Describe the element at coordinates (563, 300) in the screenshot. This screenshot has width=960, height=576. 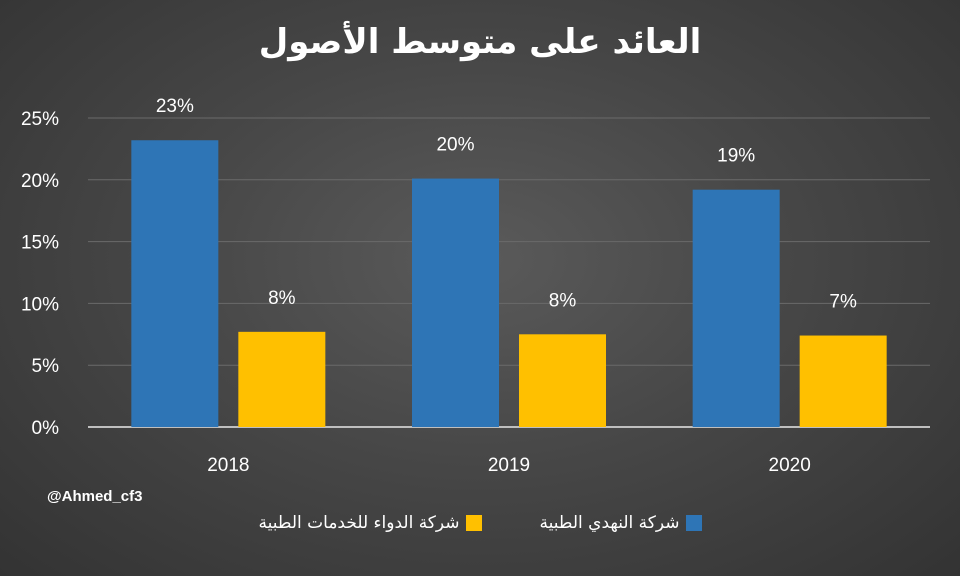
I see `data-label-2019-series-2: 8%` at that location.